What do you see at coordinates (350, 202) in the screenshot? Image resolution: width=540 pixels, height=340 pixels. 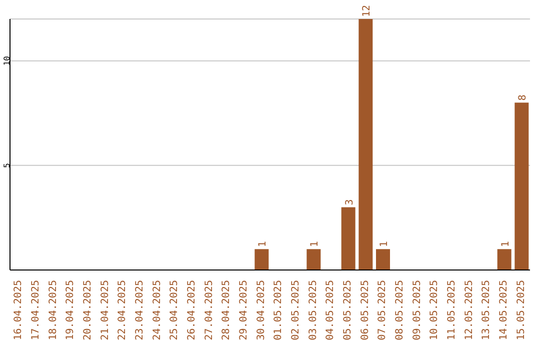 I see `data-label: 3` at bounding box center [350, 202].